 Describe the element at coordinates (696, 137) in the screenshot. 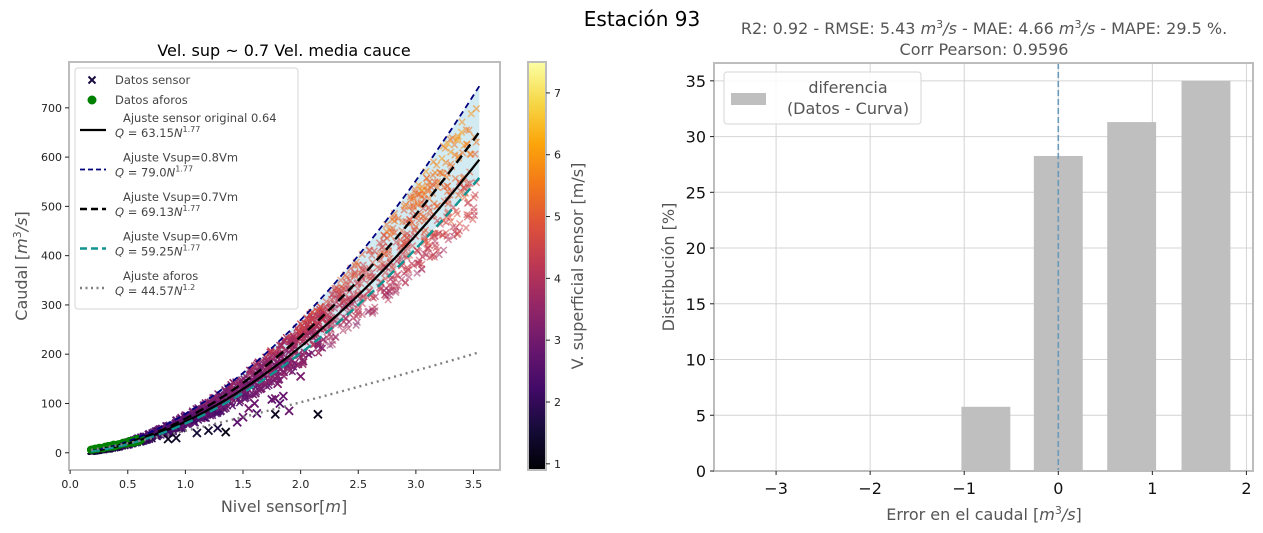

I see `right-y-tick-label: 30` at that location.